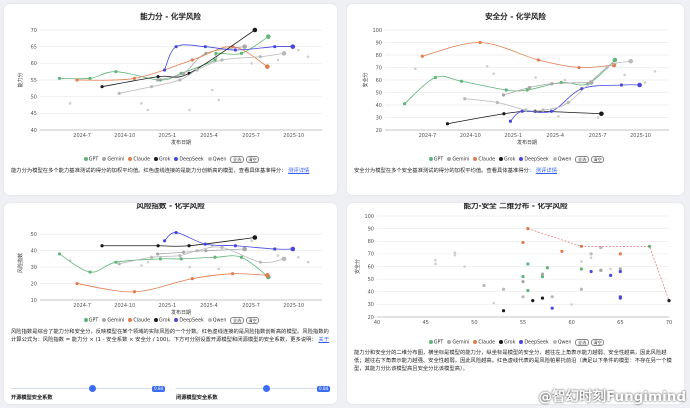  Describe the element at coordinates (568, 102) in the screenshot. I see `safety-qwen-point` at that location.